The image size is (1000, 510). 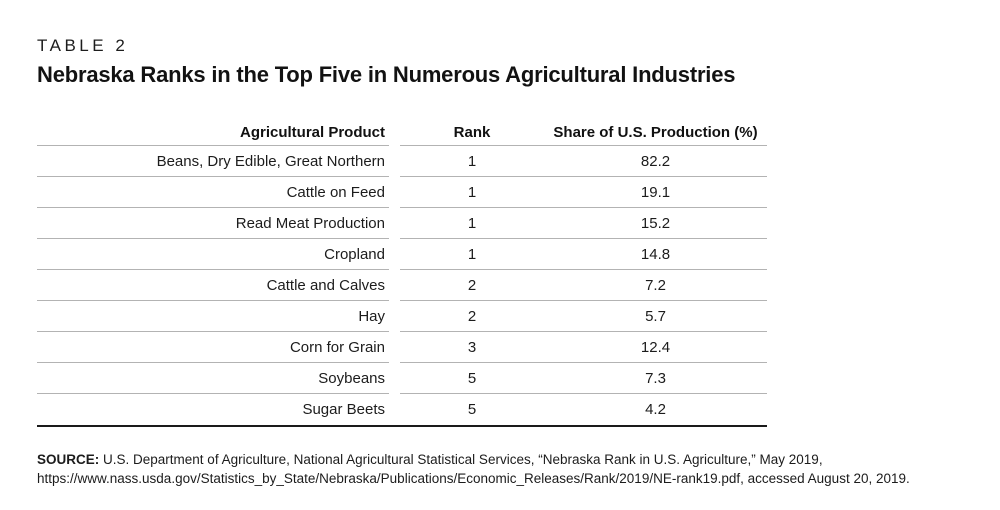 What do you see at coordinates (583, 347) in the screenshot?
I see `row-right-segment: 3 12.4` at bounding box center [583, 347].